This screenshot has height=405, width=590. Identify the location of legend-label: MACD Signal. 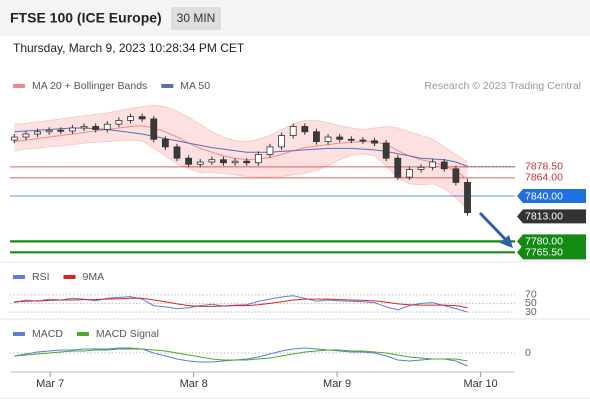
(127, 334).